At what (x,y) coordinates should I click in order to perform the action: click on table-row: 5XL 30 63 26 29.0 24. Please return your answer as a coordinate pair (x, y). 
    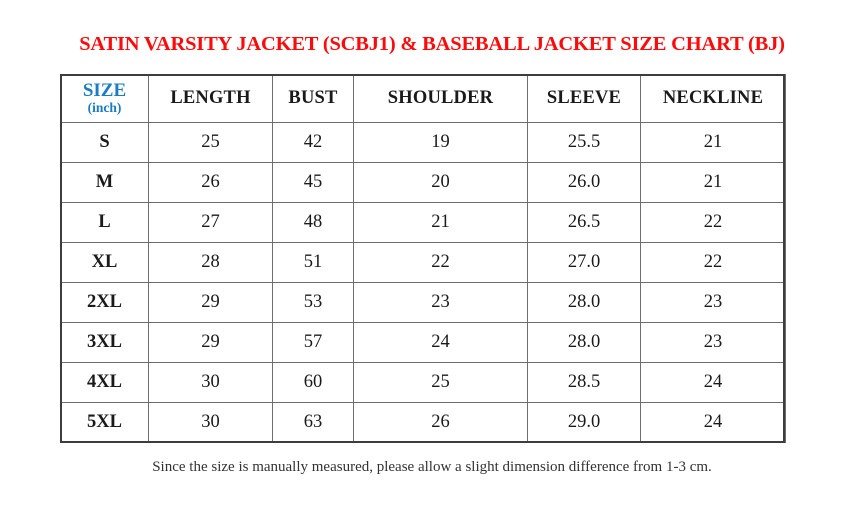
    Looking at the image, I should click on (423, 422).